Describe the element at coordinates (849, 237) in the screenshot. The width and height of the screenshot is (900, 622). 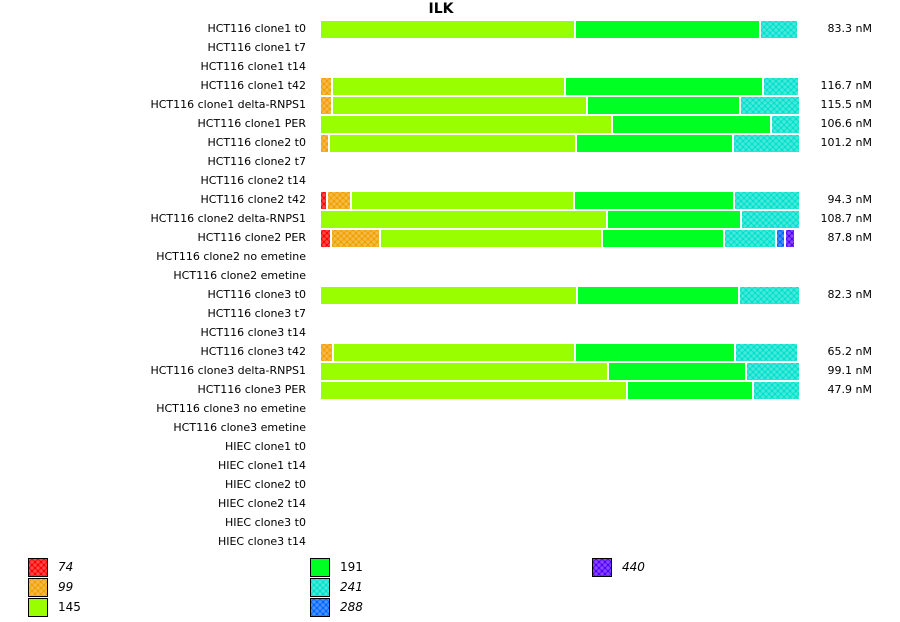
I see `concentration-label: 87.8 nM` at that location.